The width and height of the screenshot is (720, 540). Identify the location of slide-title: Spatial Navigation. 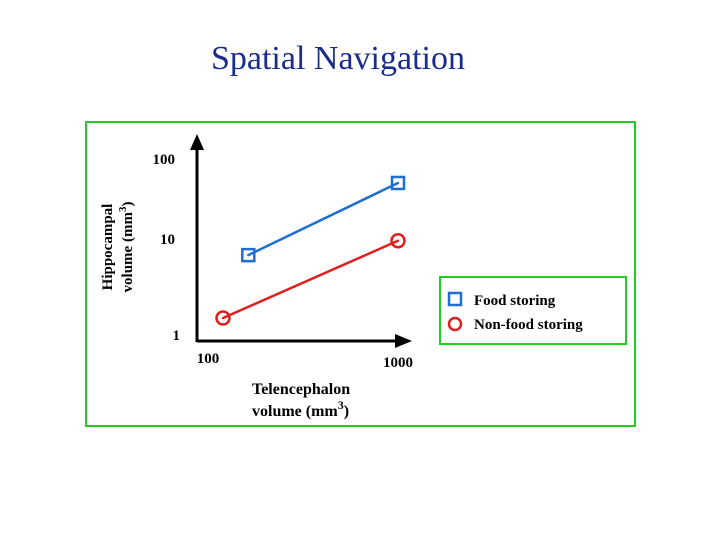
(337, 58).